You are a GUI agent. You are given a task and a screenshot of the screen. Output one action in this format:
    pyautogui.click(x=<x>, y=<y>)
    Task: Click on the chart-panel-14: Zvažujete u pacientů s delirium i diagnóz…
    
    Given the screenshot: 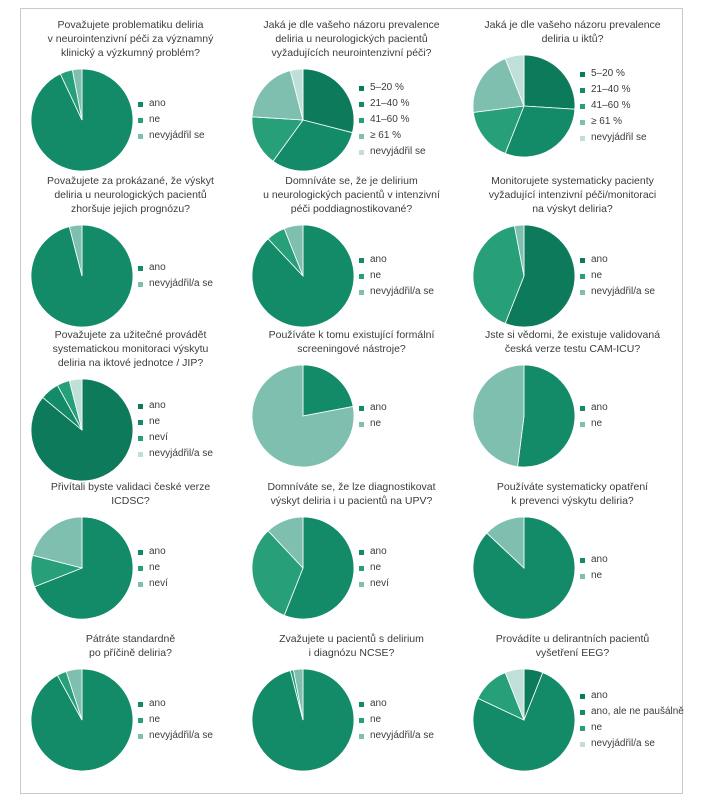 What is the action you would take?
    pyautogui.click(x=351, y=708)
    